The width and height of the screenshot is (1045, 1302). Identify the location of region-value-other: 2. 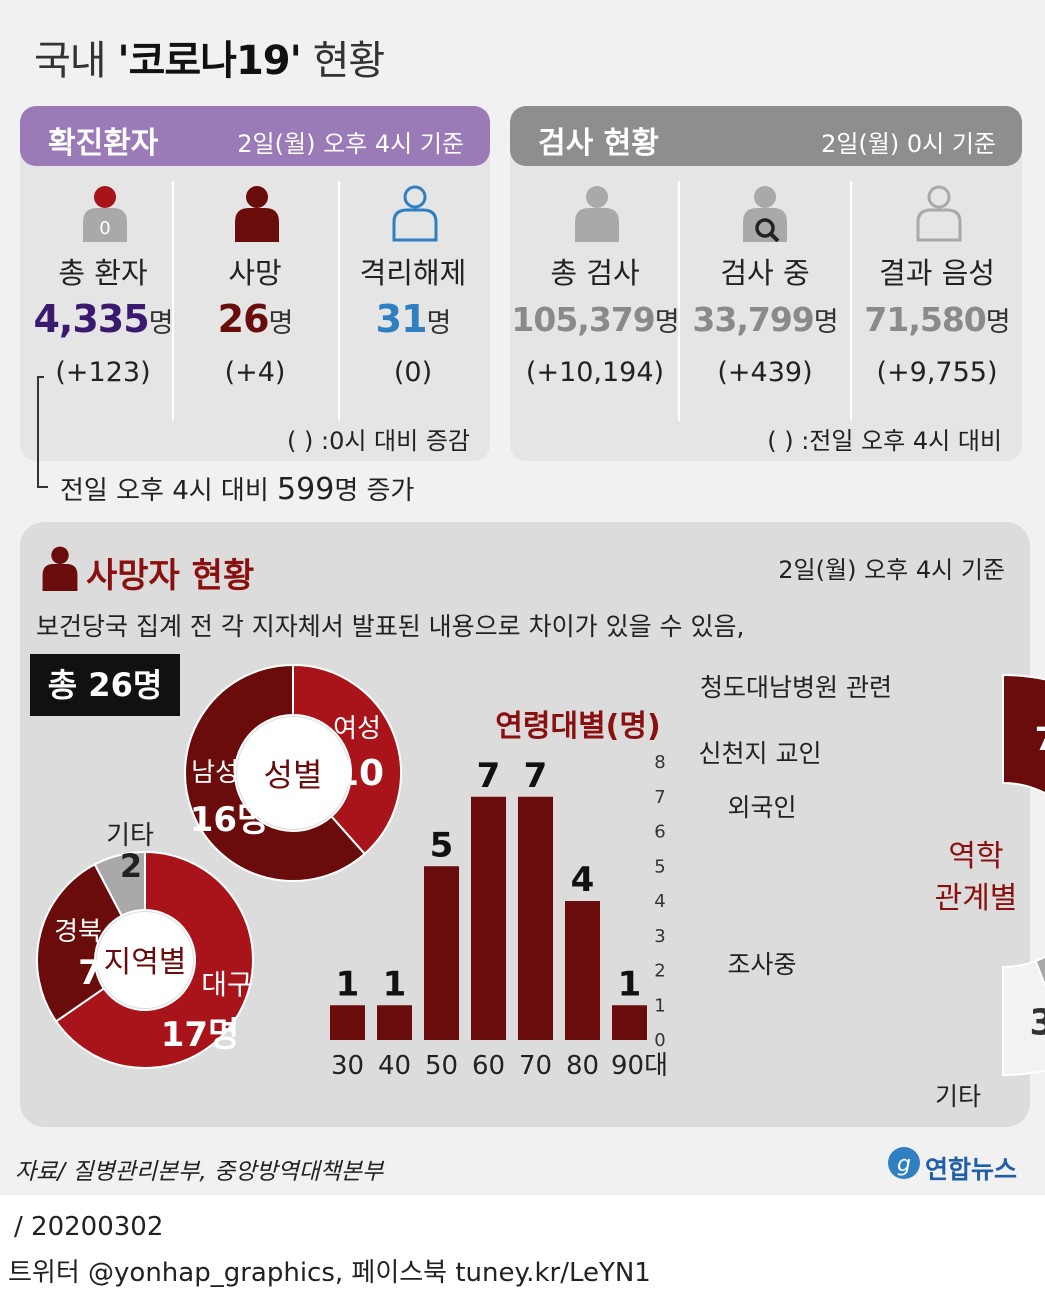
(131, 866).